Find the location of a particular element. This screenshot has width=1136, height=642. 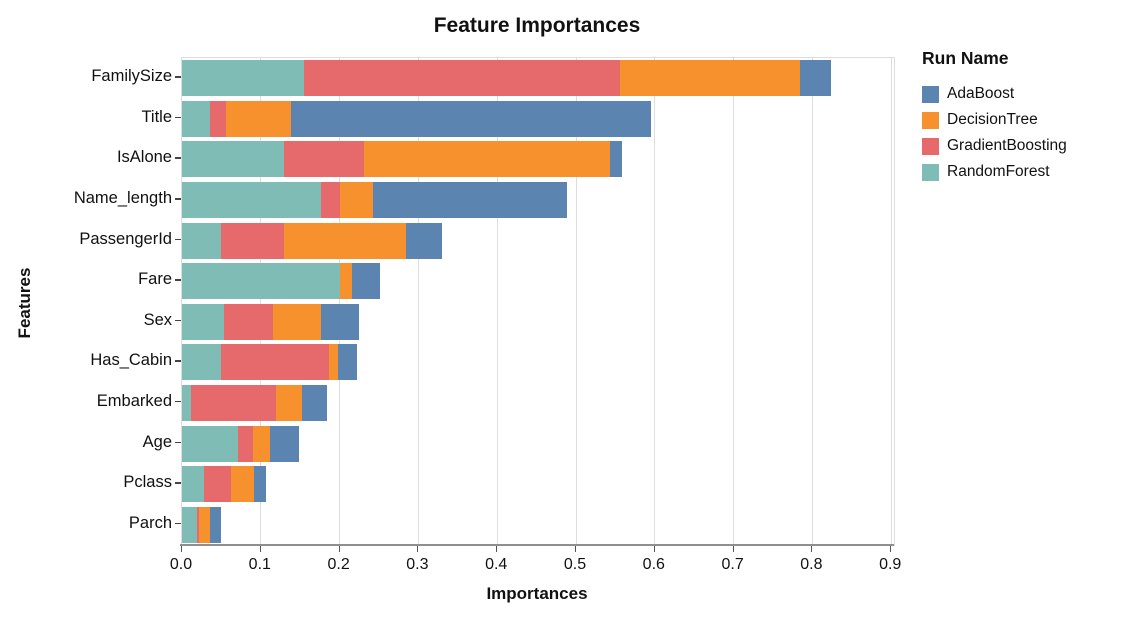

y-tick-label-fare: Fare is located at coordinates (155, 279).